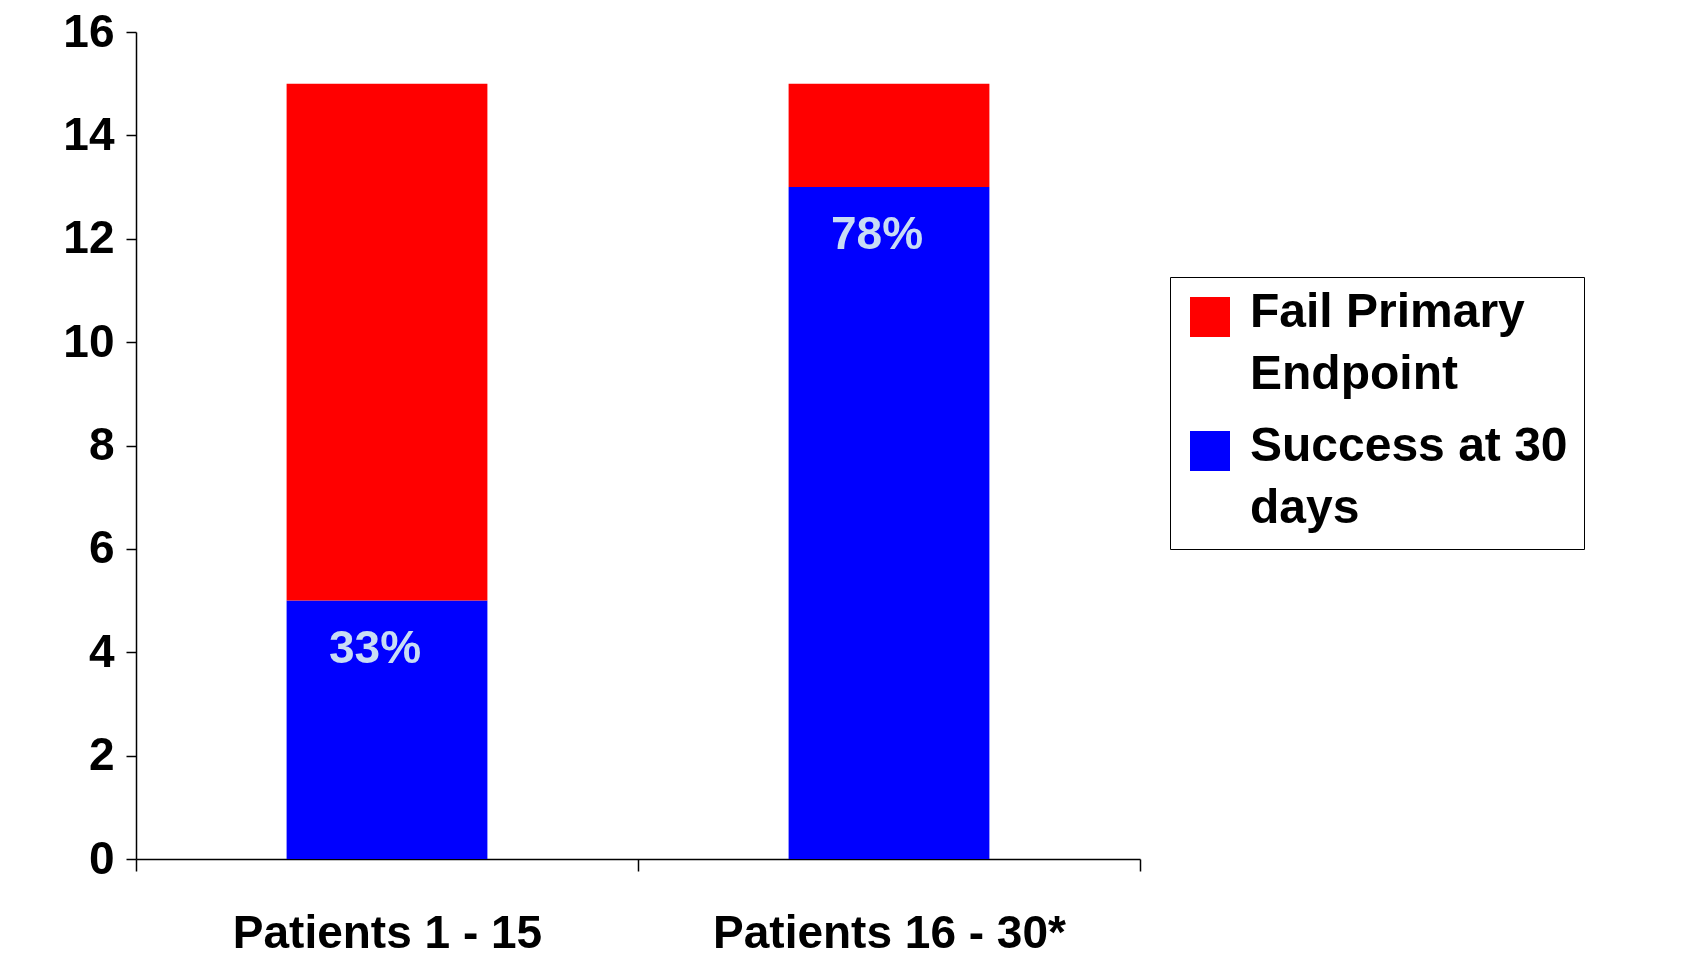 The image size is (1698, 961). I want to click on y-tick-label: 2, so click(101, 754).